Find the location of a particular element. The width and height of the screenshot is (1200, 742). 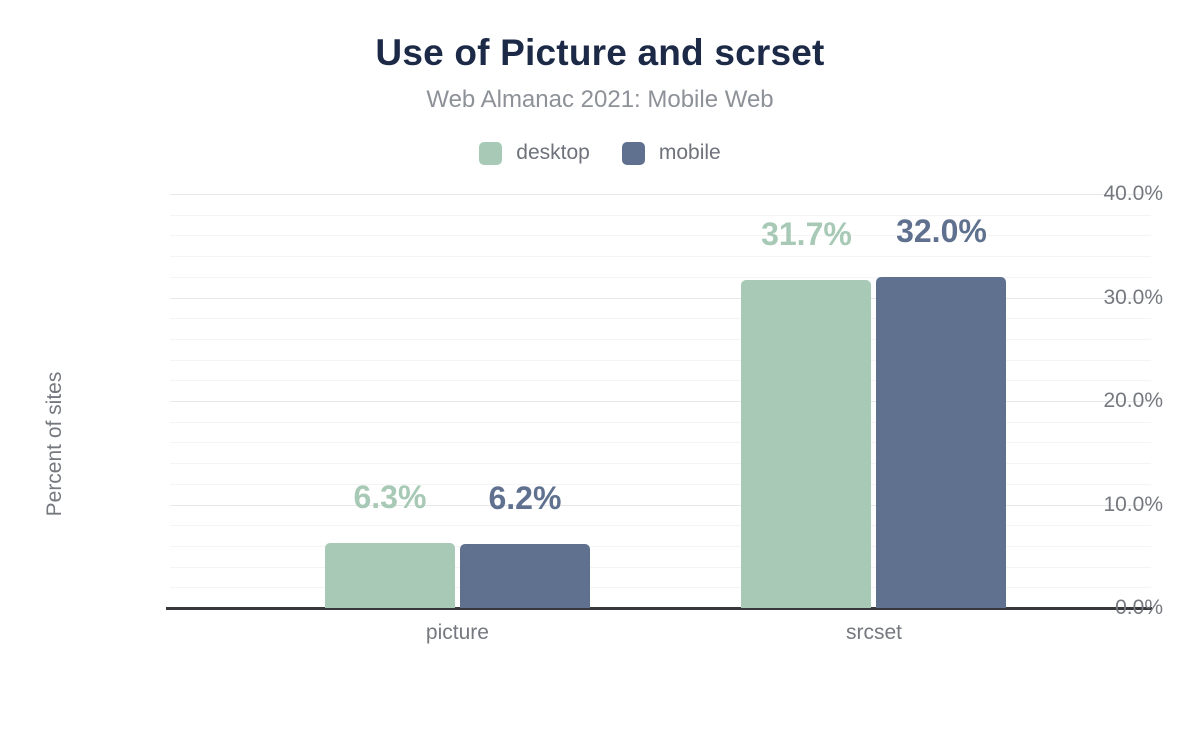

legend-label-mobile: mobile is located at coordinates (689, 152).